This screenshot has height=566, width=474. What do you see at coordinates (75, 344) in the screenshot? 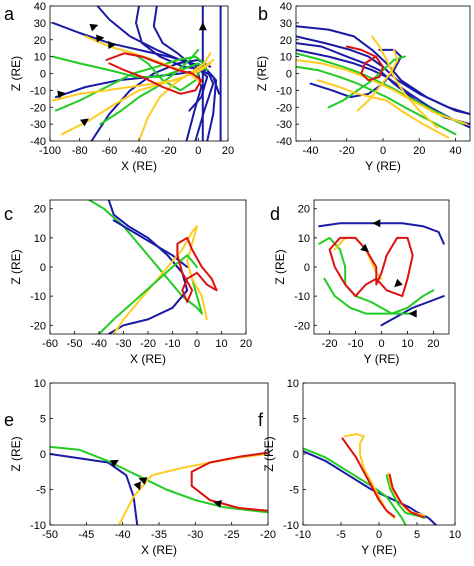
I see `x-tick-label: -50` at bounding box center [75, 344].